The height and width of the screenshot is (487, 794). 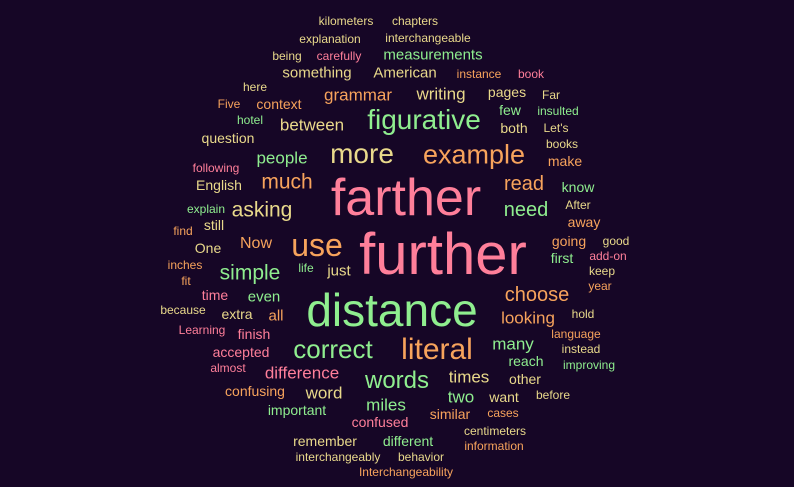 What do you see at coordinates (551, 95) in the screenshot?
I see `word: Far` at bounding box center [551, 95].